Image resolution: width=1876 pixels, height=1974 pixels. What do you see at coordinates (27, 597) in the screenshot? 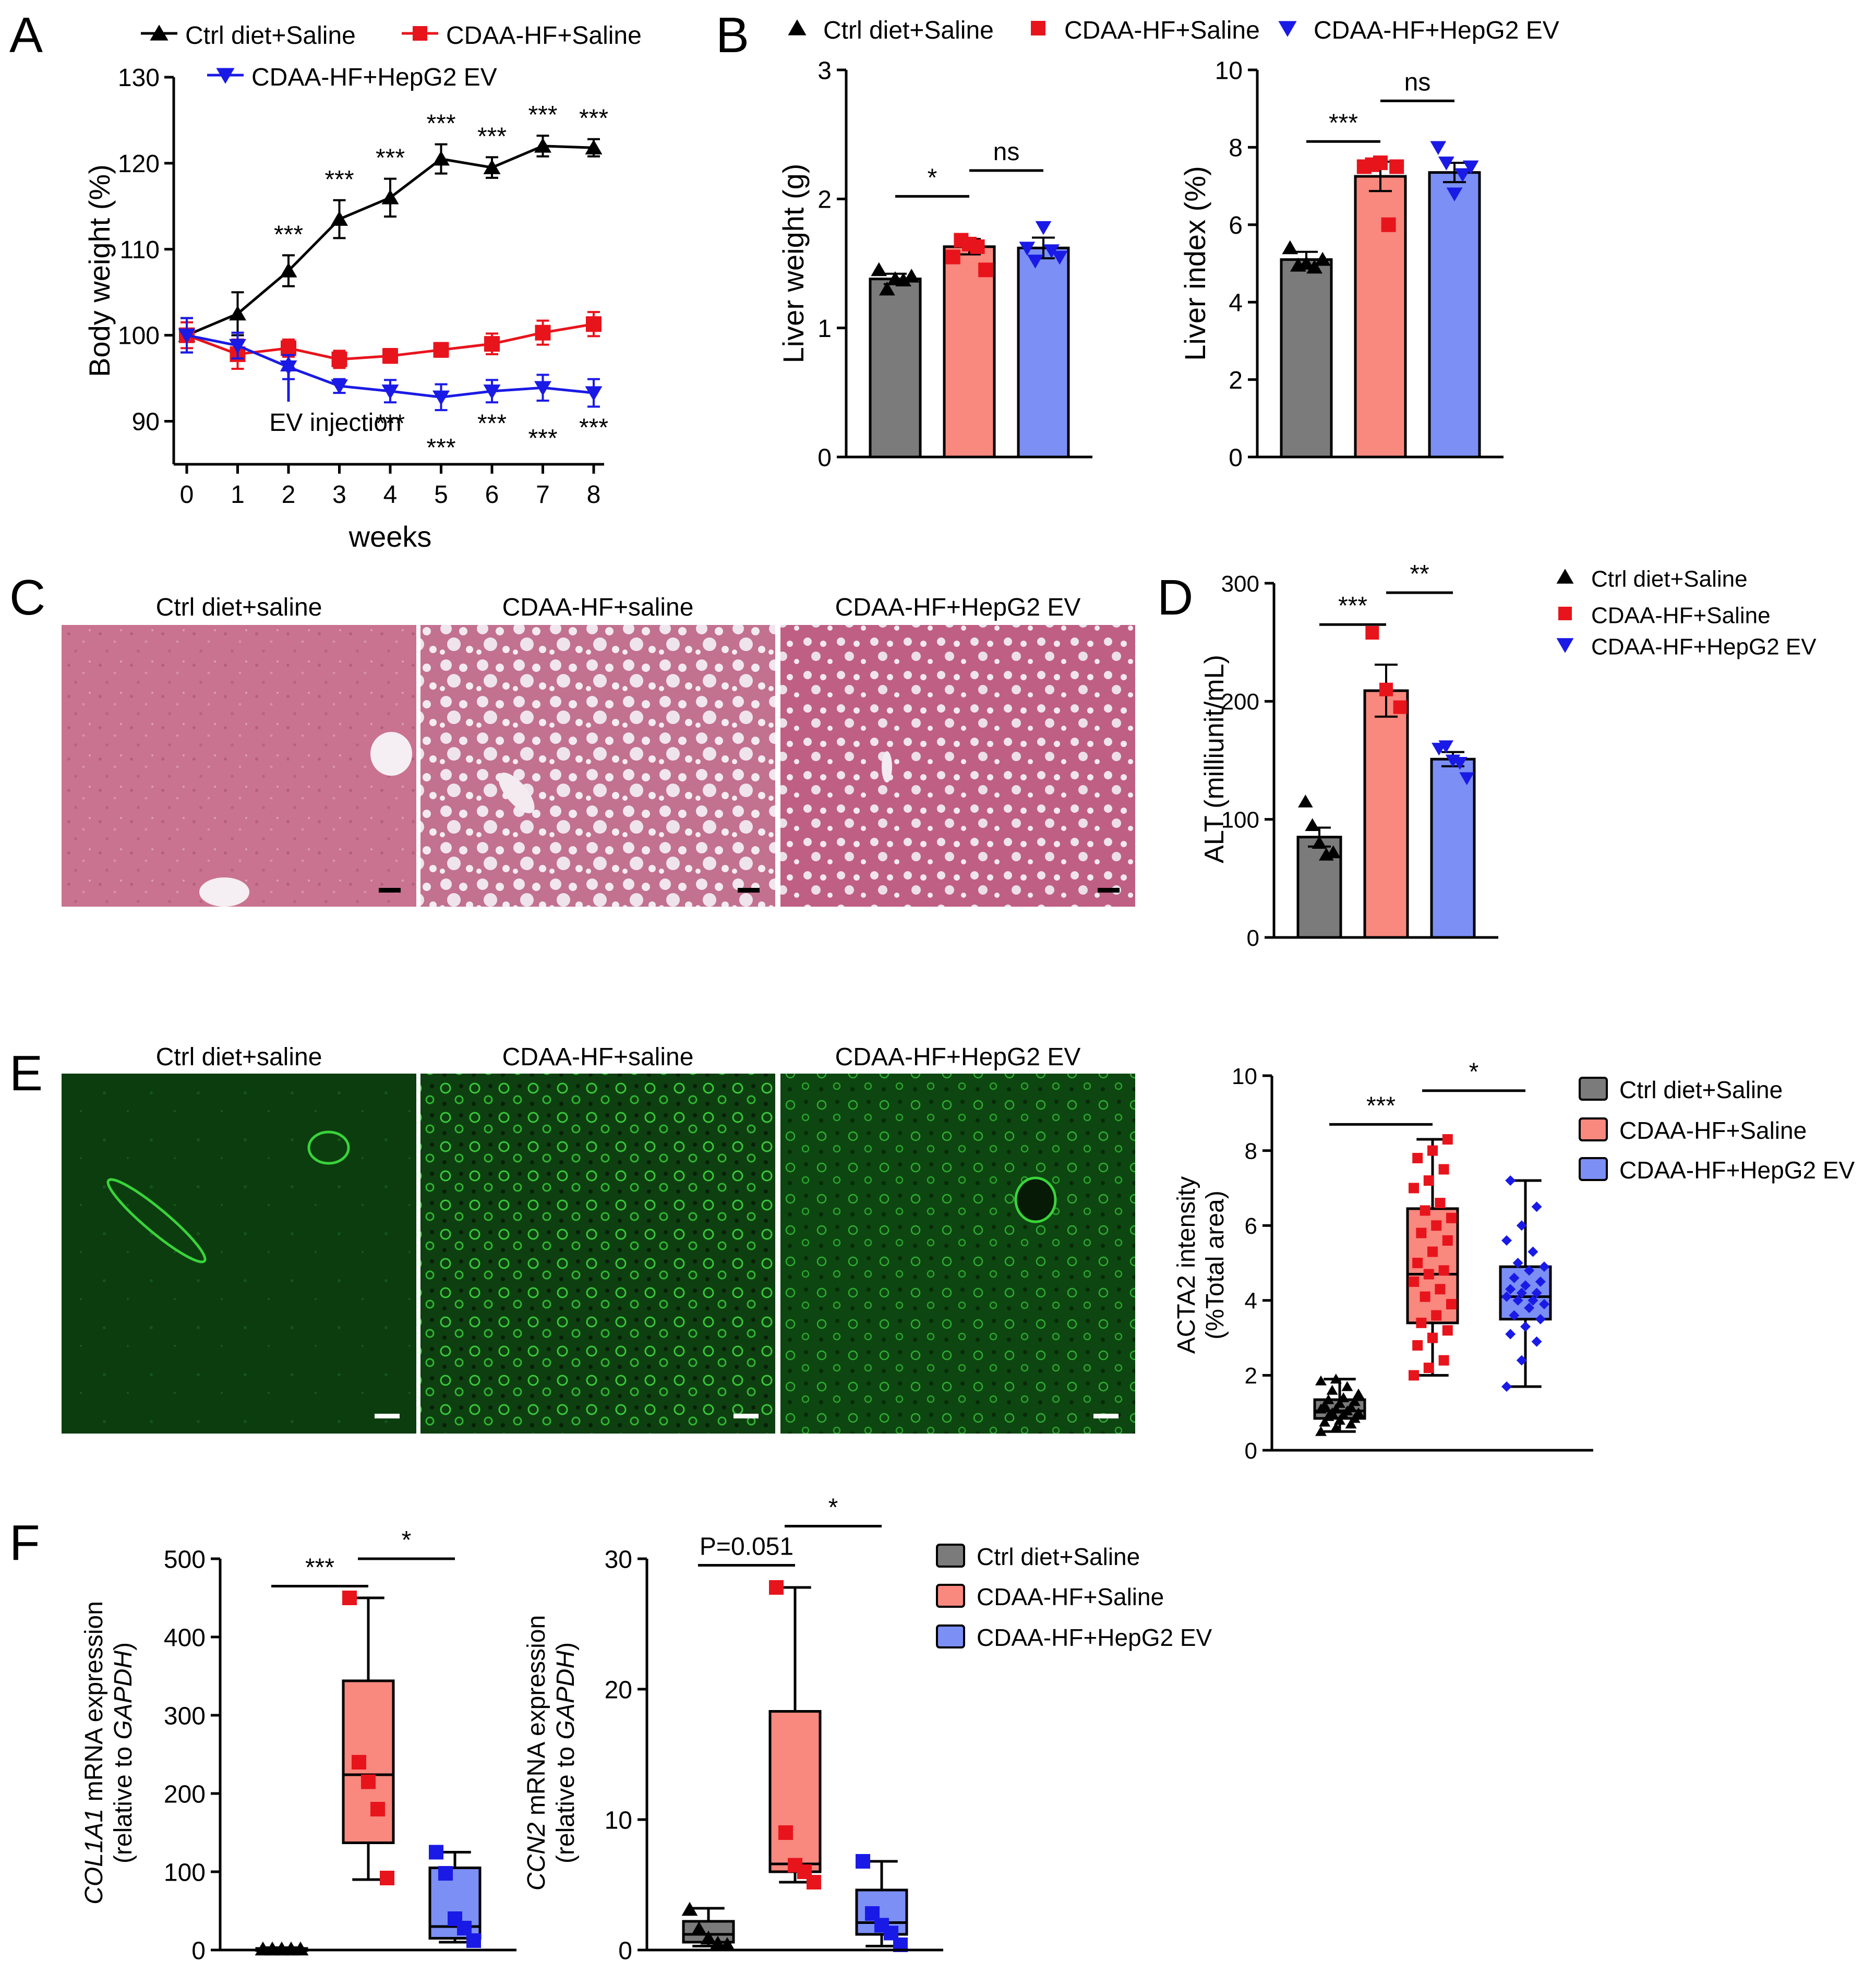
I see `panel-letter-c: C` at bounding box center [27, 597].